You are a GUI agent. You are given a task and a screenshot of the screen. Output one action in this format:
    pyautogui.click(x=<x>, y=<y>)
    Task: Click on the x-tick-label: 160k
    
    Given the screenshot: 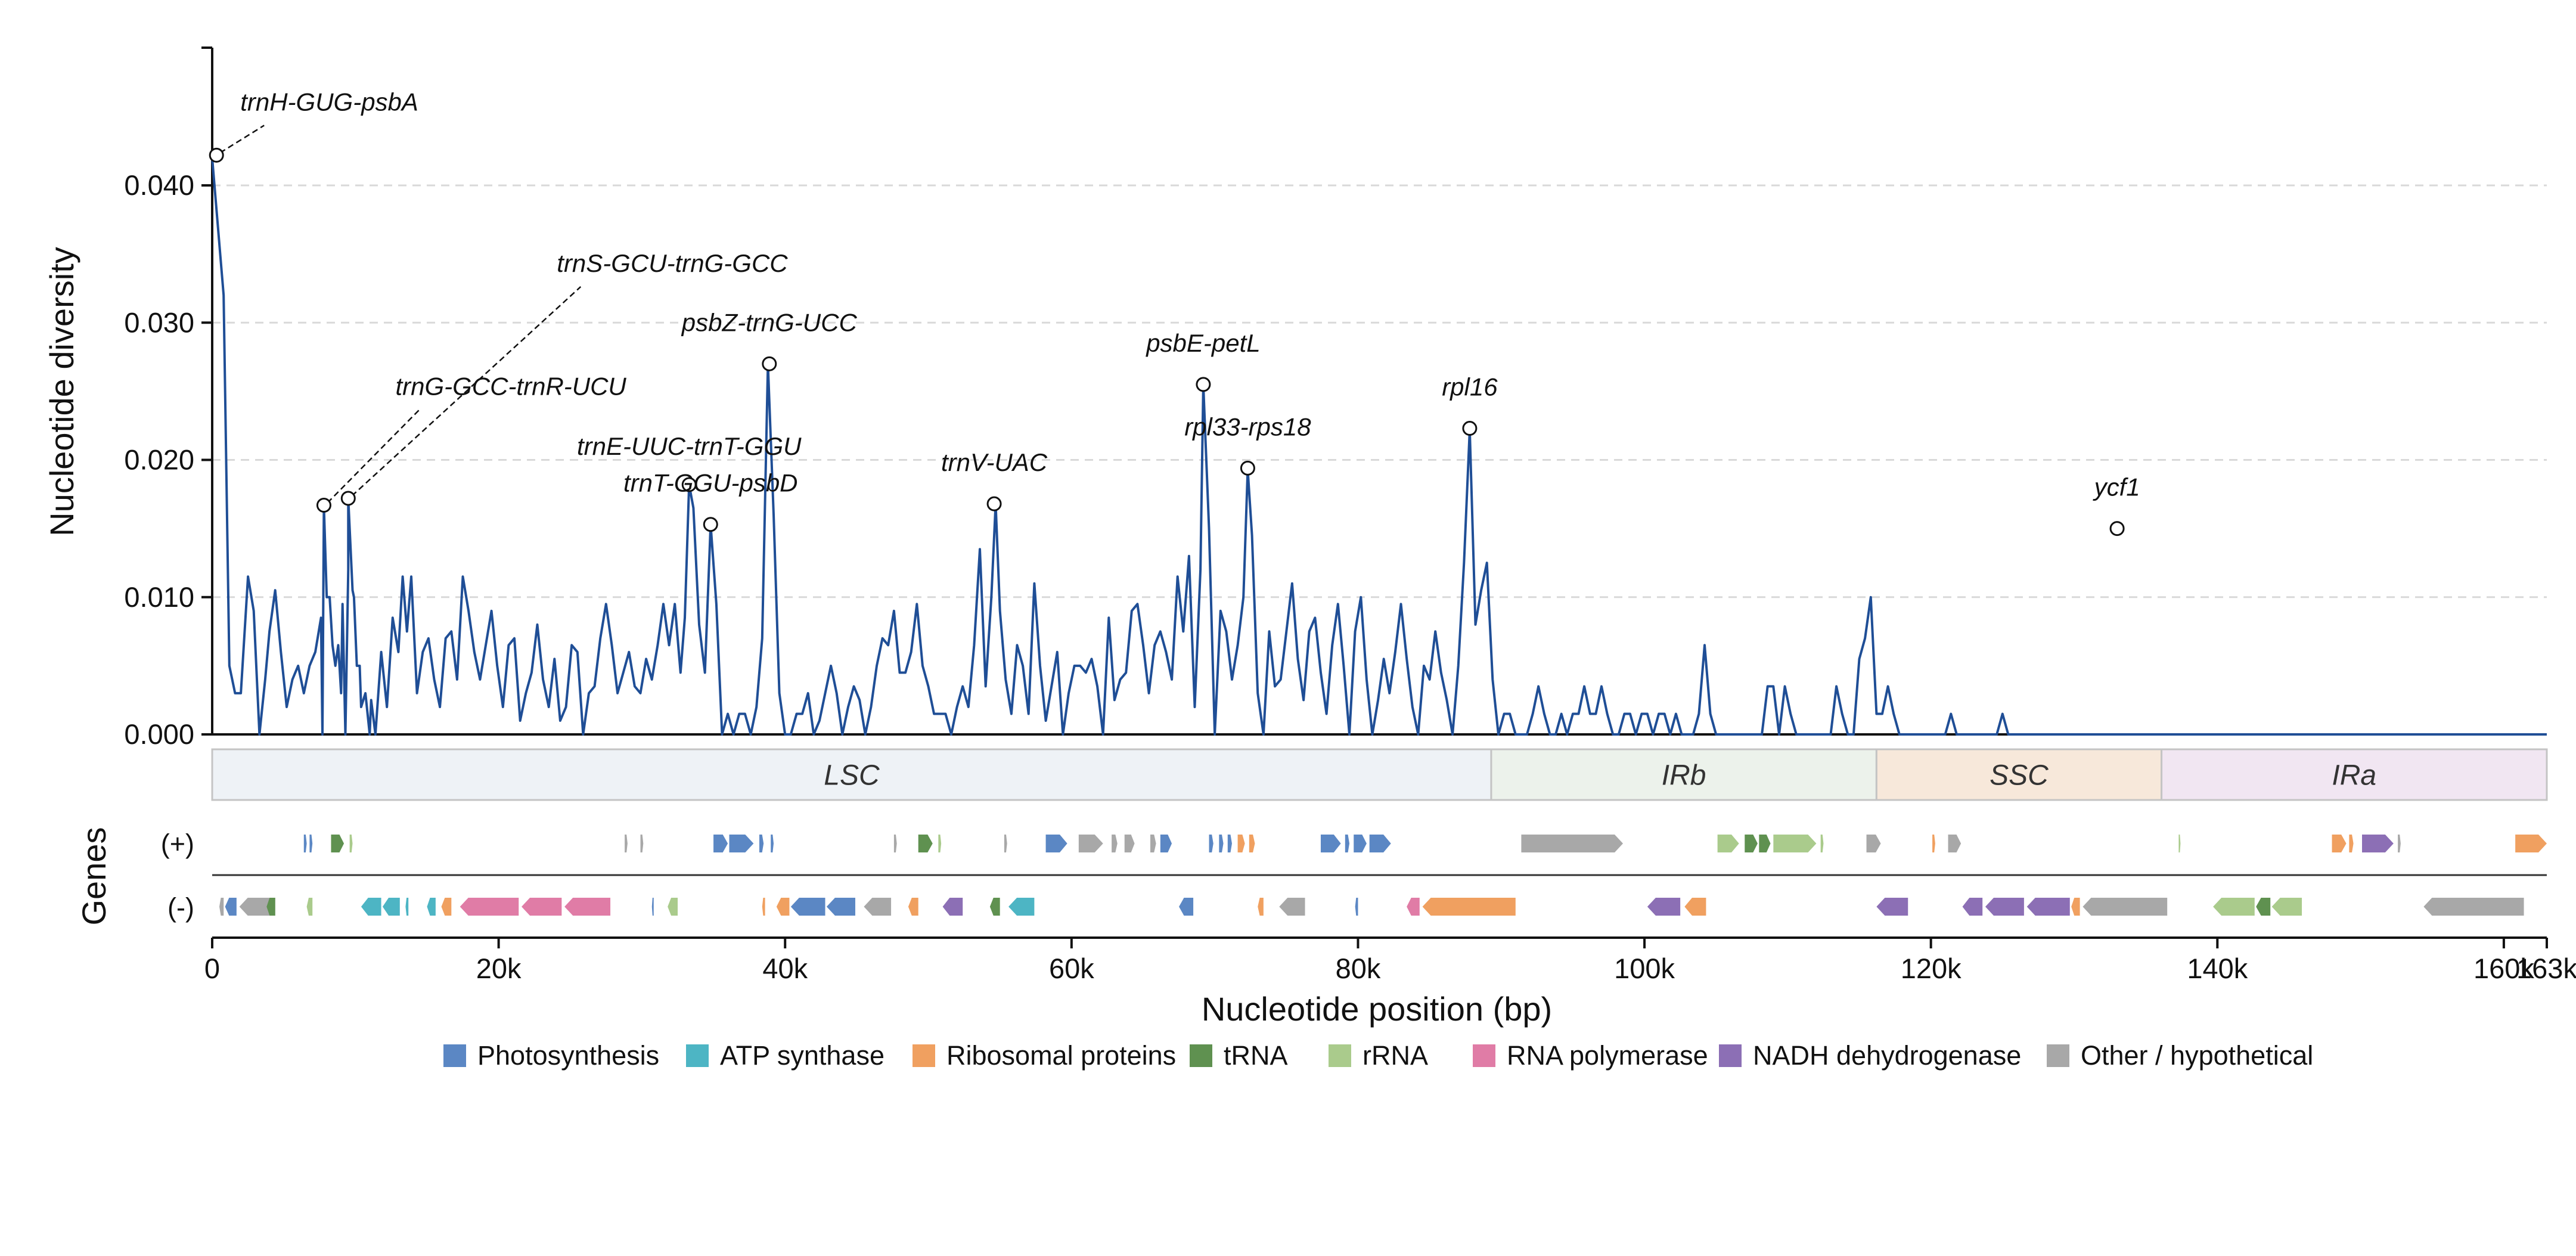 What is the action you would take?
    pyautogui.click(x=2503, y=968)
    